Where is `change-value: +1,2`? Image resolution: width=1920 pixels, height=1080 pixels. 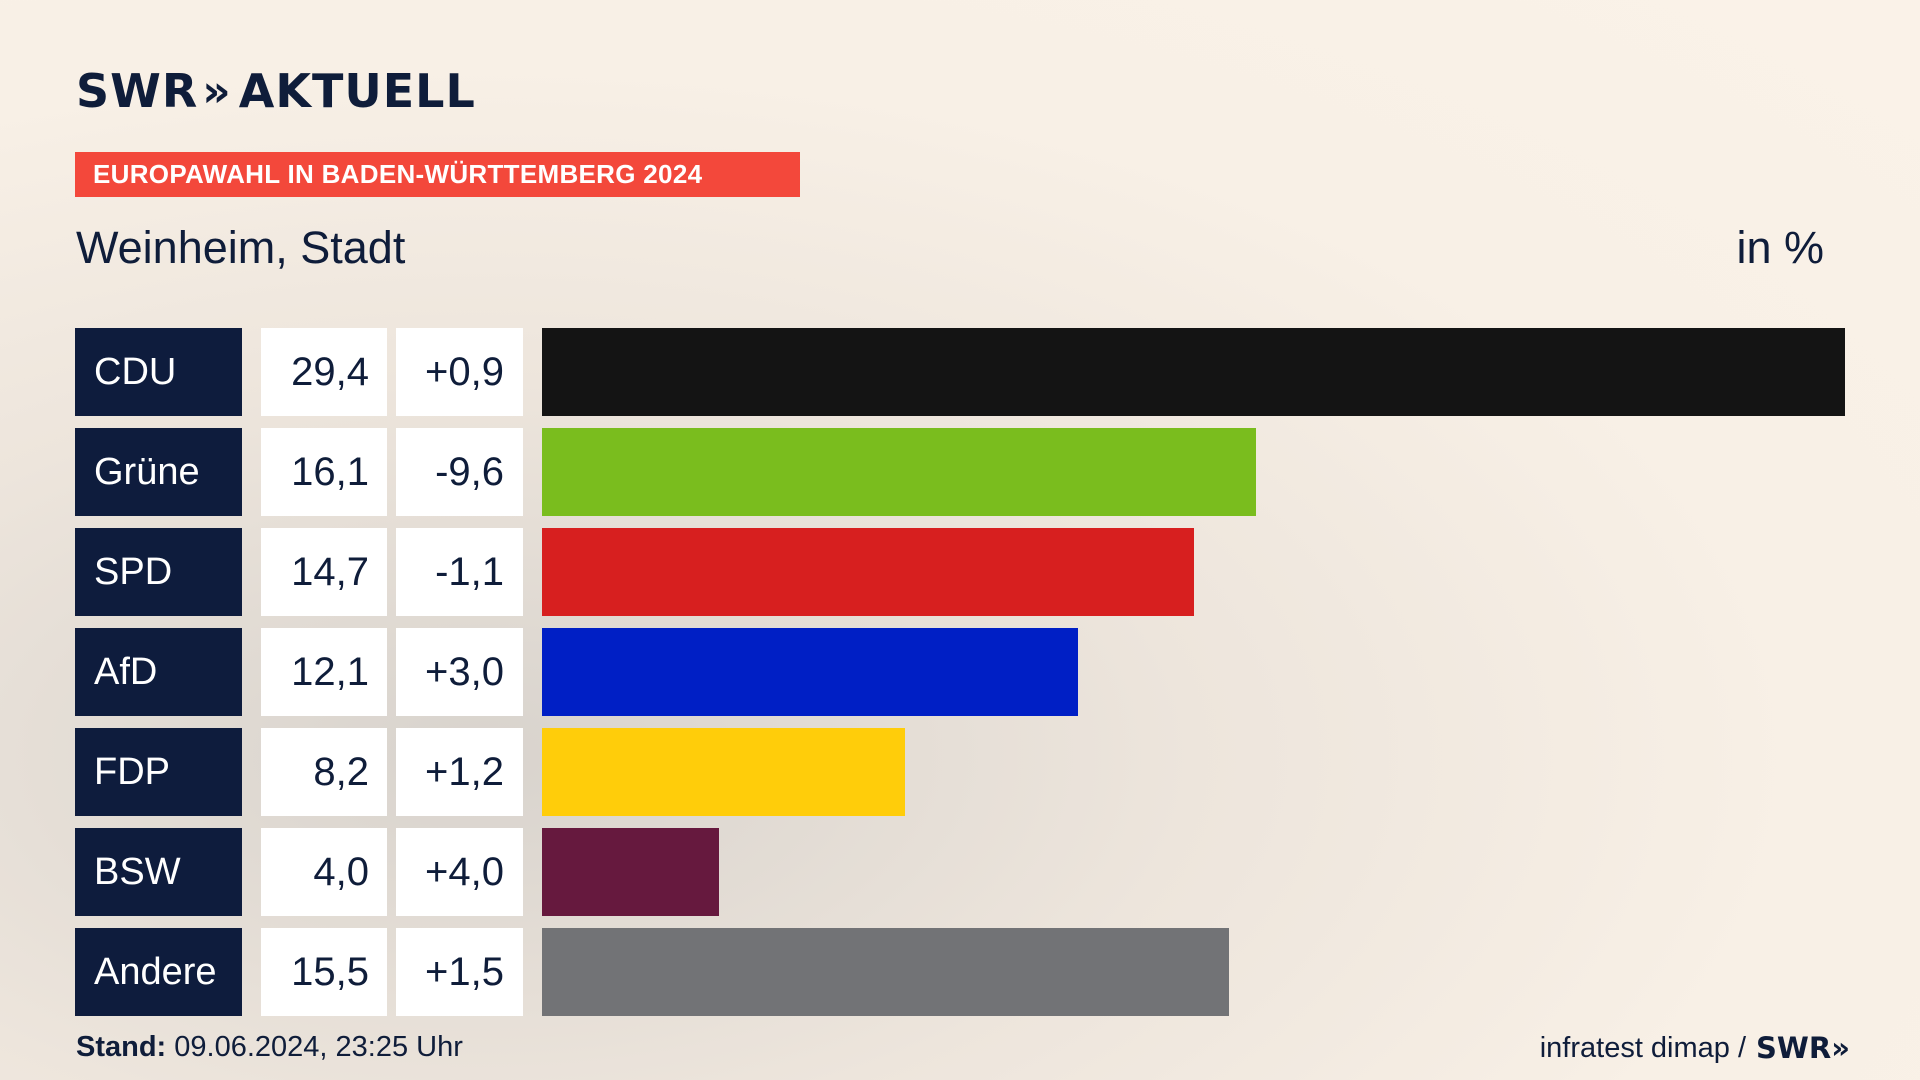 change-value: +1,2 is located at coordinates (459, 772).